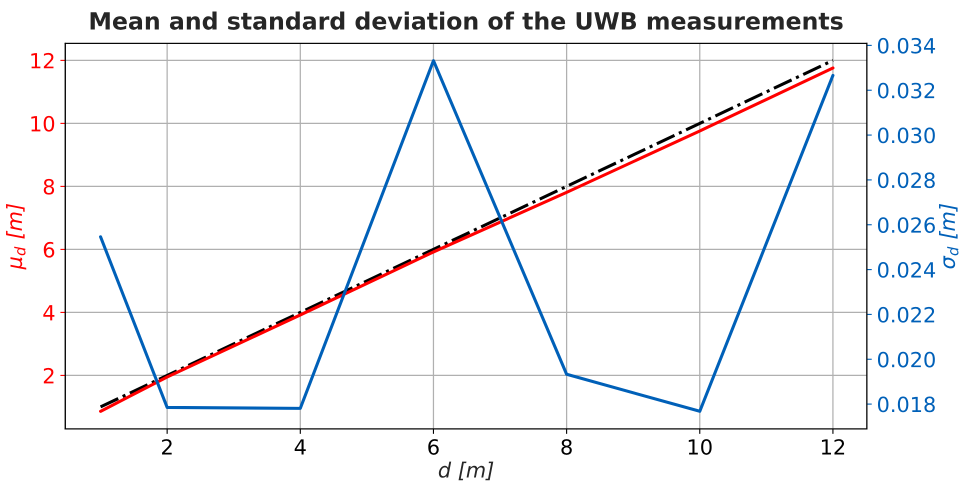  What do you see at coordinates (906, 404) in the screenshot?
I see `y2-tick-label: 0.018` at bounding box center [906, 404].